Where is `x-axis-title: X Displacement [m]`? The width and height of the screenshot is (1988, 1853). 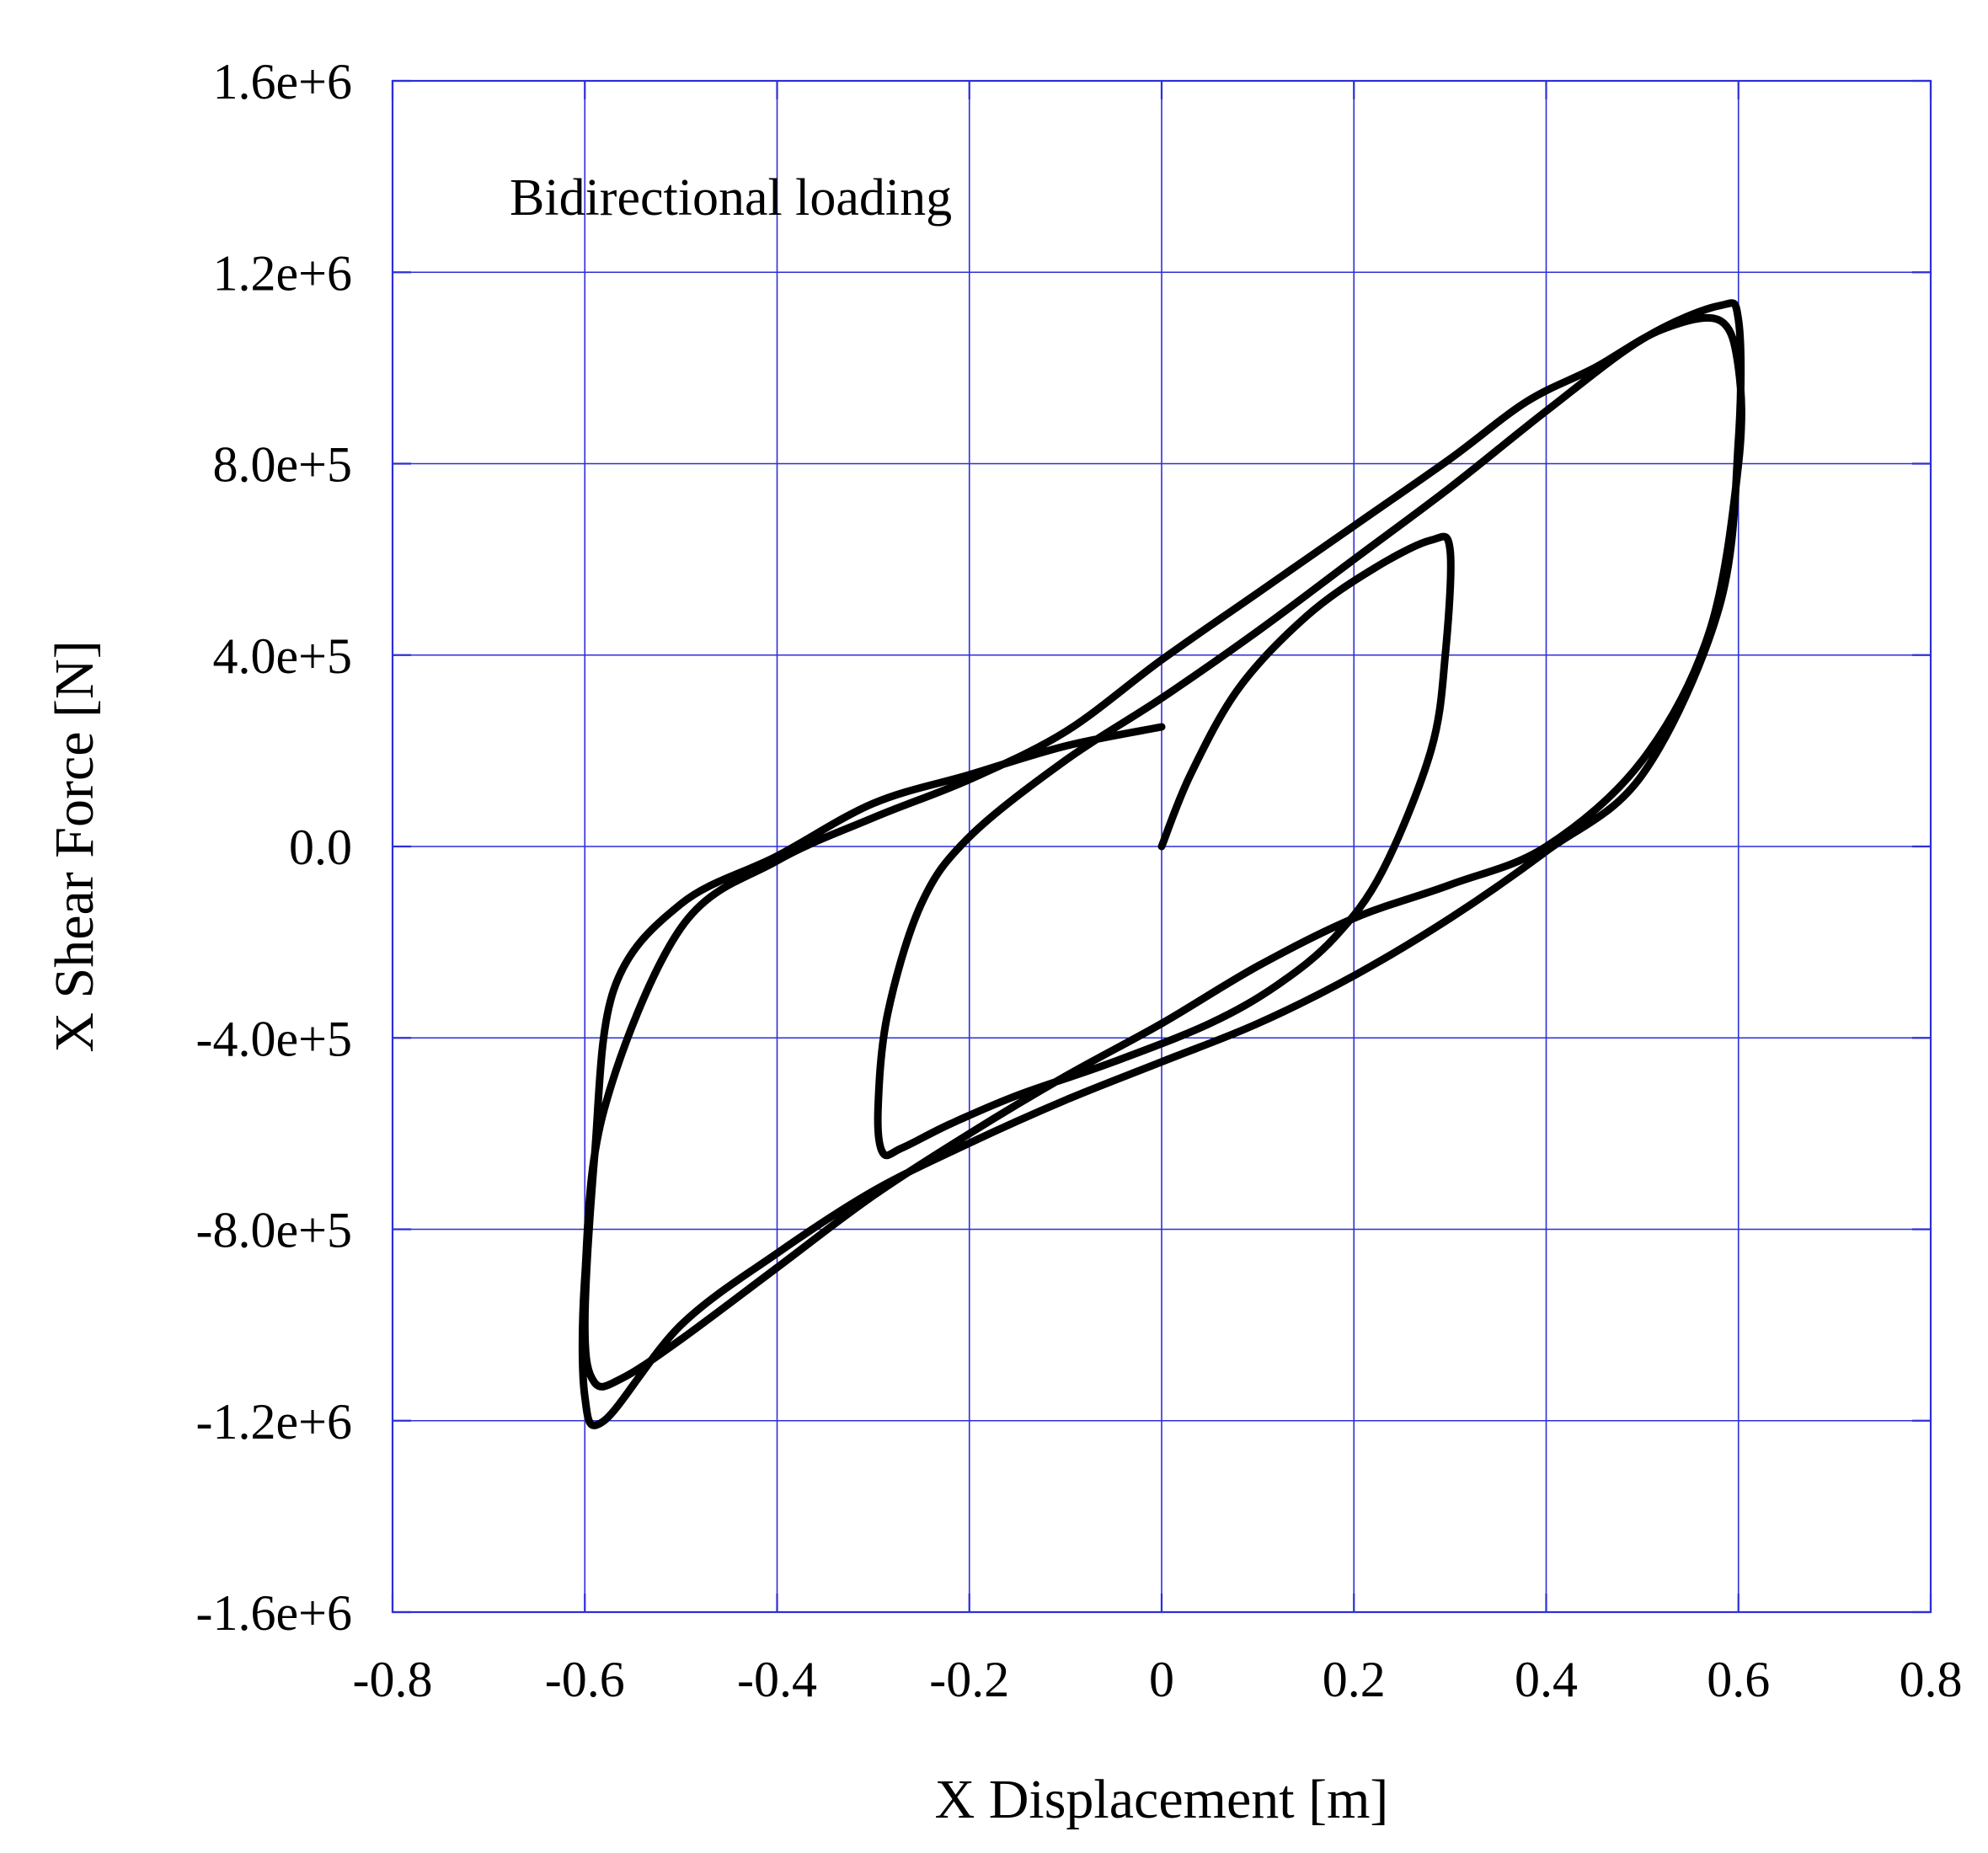
x-axis-title: X Displacement [m] is located at coordinates (1162, 1799).